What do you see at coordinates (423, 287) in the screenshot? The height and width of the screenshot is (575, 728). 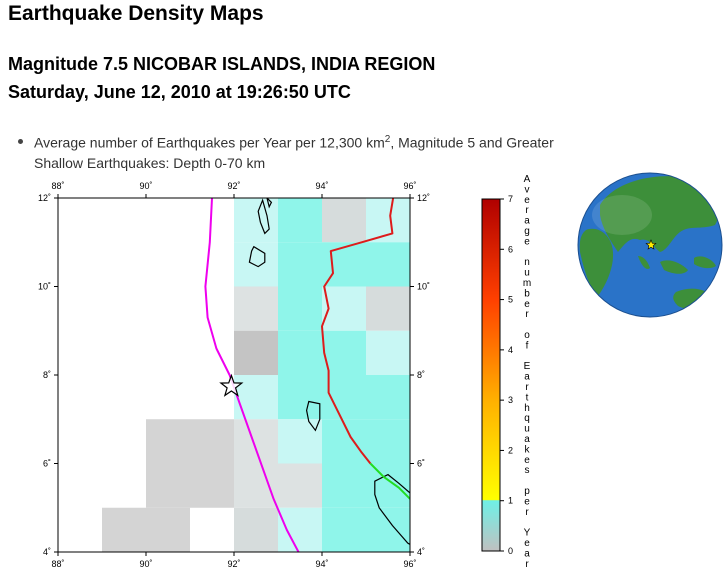 I see `lat-tick-label-right: 10˚` at bounding box center [423, 287].